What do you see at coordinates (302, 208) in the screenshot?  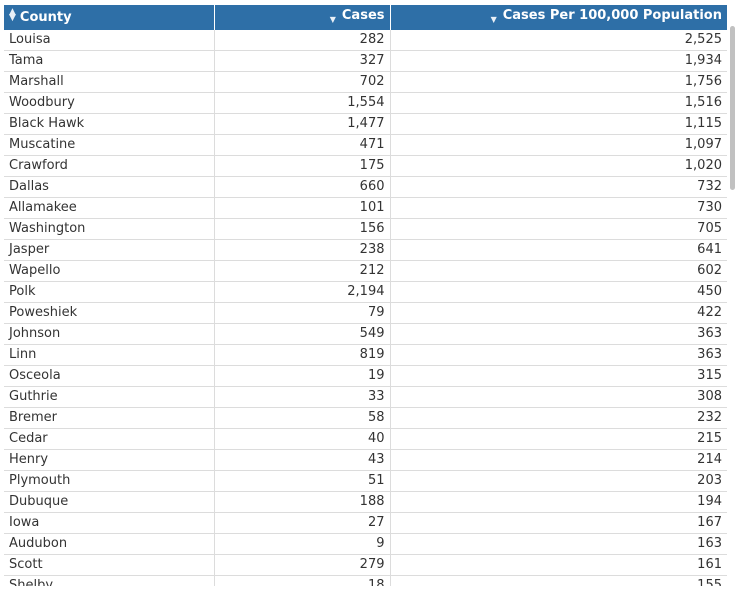 I see `cases-cell: 101` at bounding box center [302, 208].